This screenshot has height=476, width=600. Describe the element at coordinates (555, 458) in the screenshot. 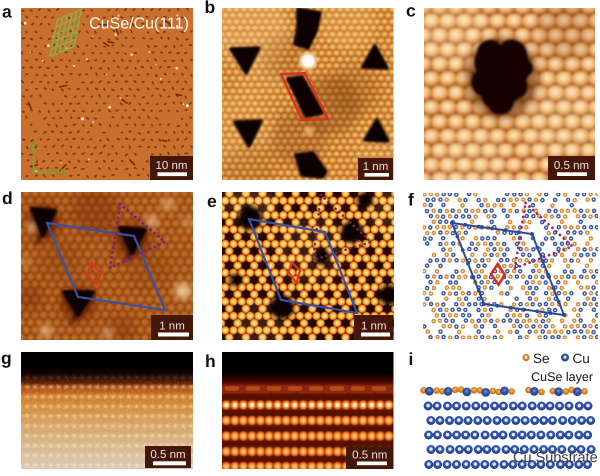

I see `svg-text: Cu Substrate` at that location.